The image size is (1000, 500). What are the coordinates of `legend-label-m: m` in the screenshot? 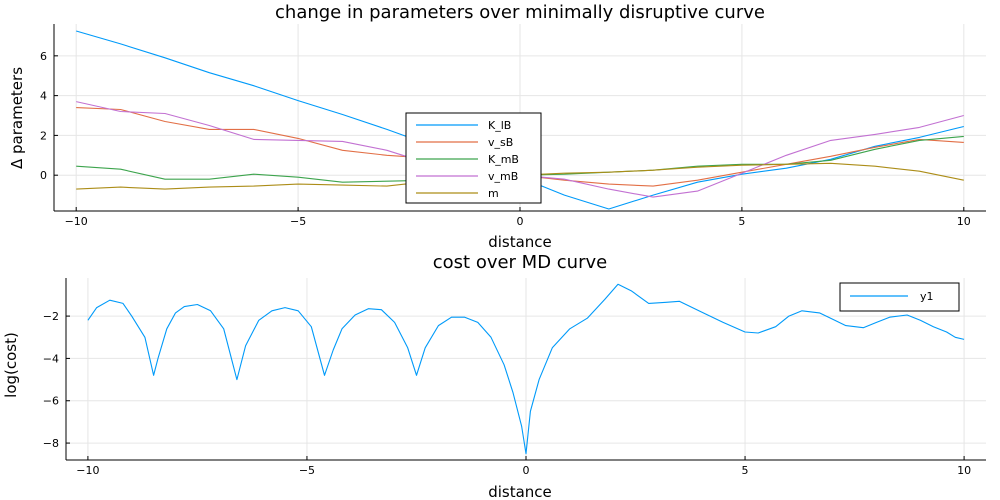 It's located at (493, 193).